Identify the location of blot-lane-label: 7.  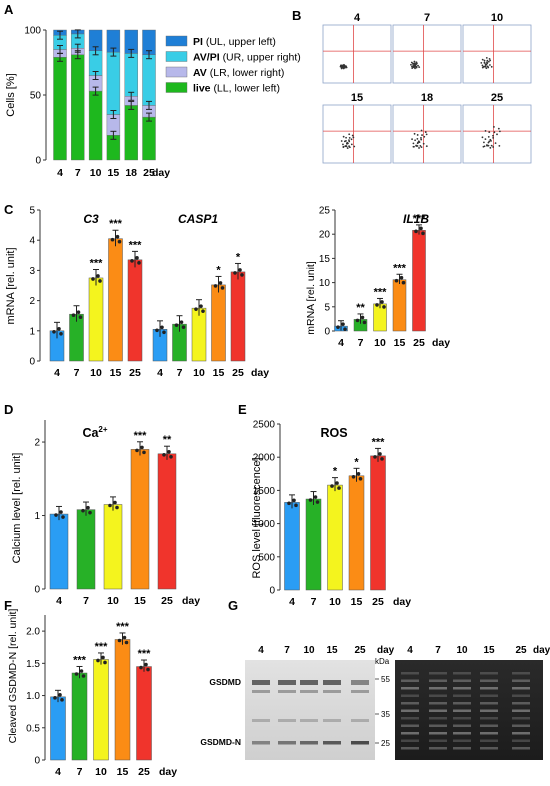
(287, 650).